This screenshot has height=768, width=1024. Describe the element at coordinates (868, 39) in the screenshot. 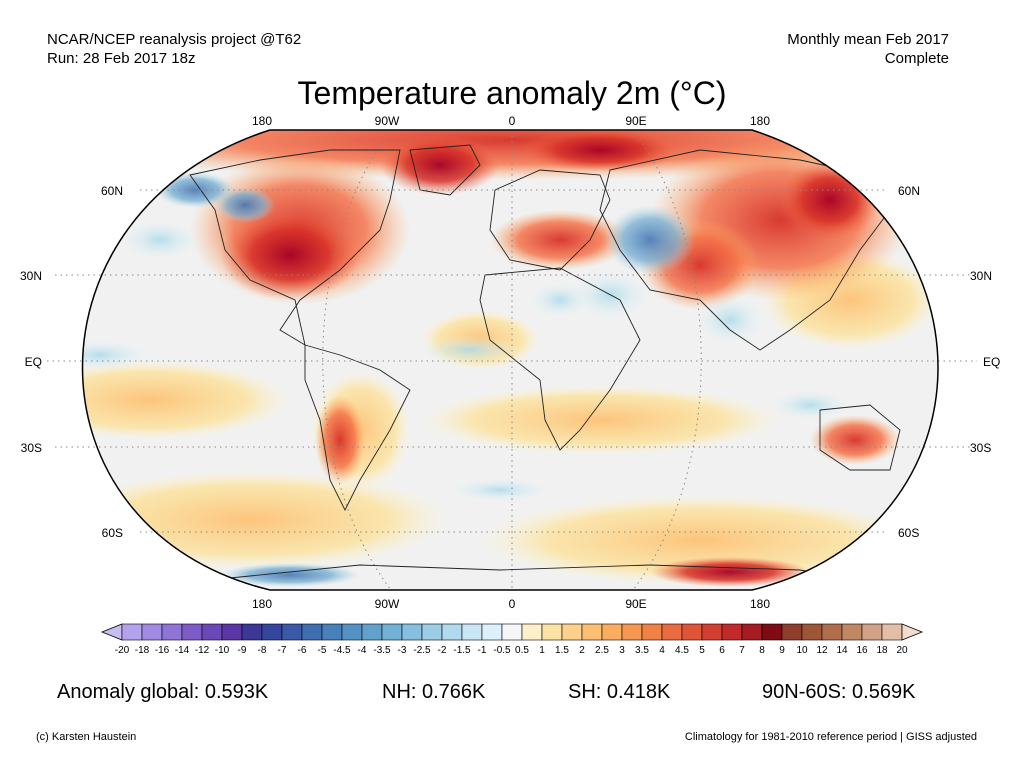

I see `period-info: Monthly mean Feb 2017` at that location.